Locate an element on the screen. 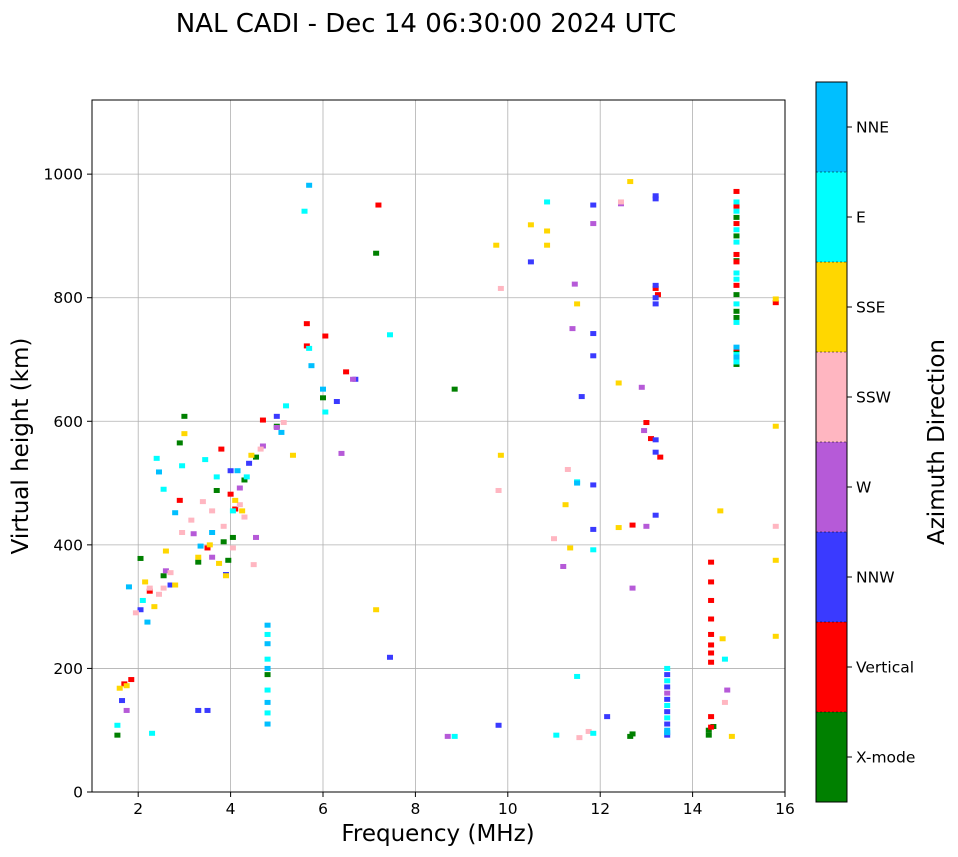 Image resolution: width=958 pixels, height=857 pixels. y-tick-label: 200 is located at coordinates (68, 669).